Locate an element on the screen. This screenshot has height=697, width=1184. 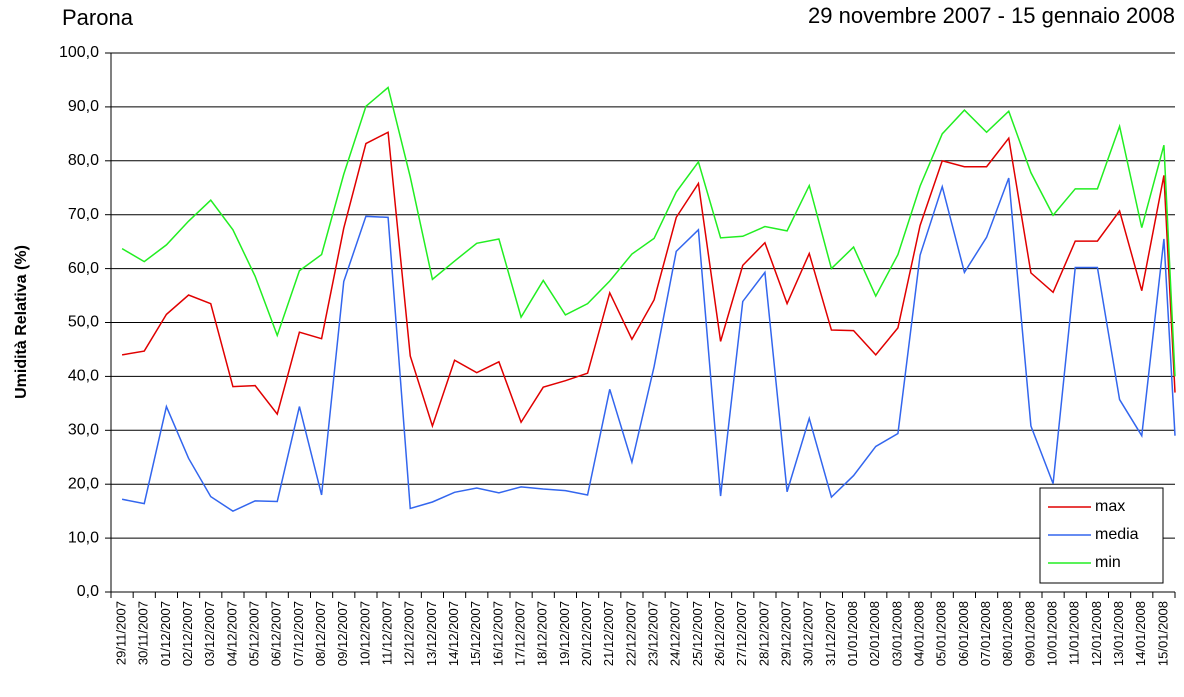
x-tick-label: 14/01/2008 is located at coordinates (1140, 633).